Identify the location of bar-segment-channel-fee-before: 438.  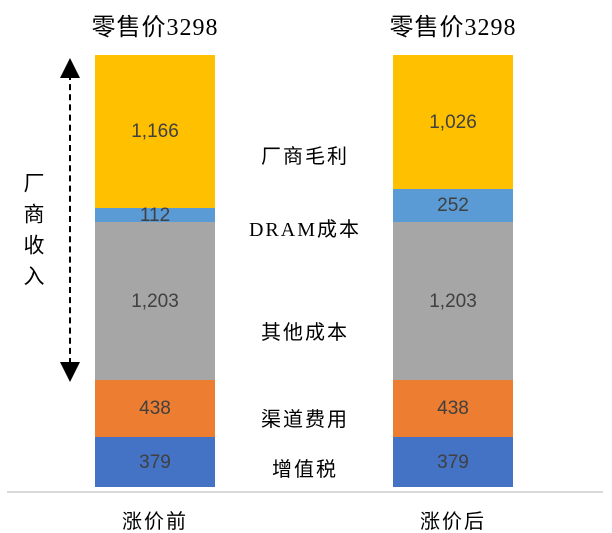
(155, 408).